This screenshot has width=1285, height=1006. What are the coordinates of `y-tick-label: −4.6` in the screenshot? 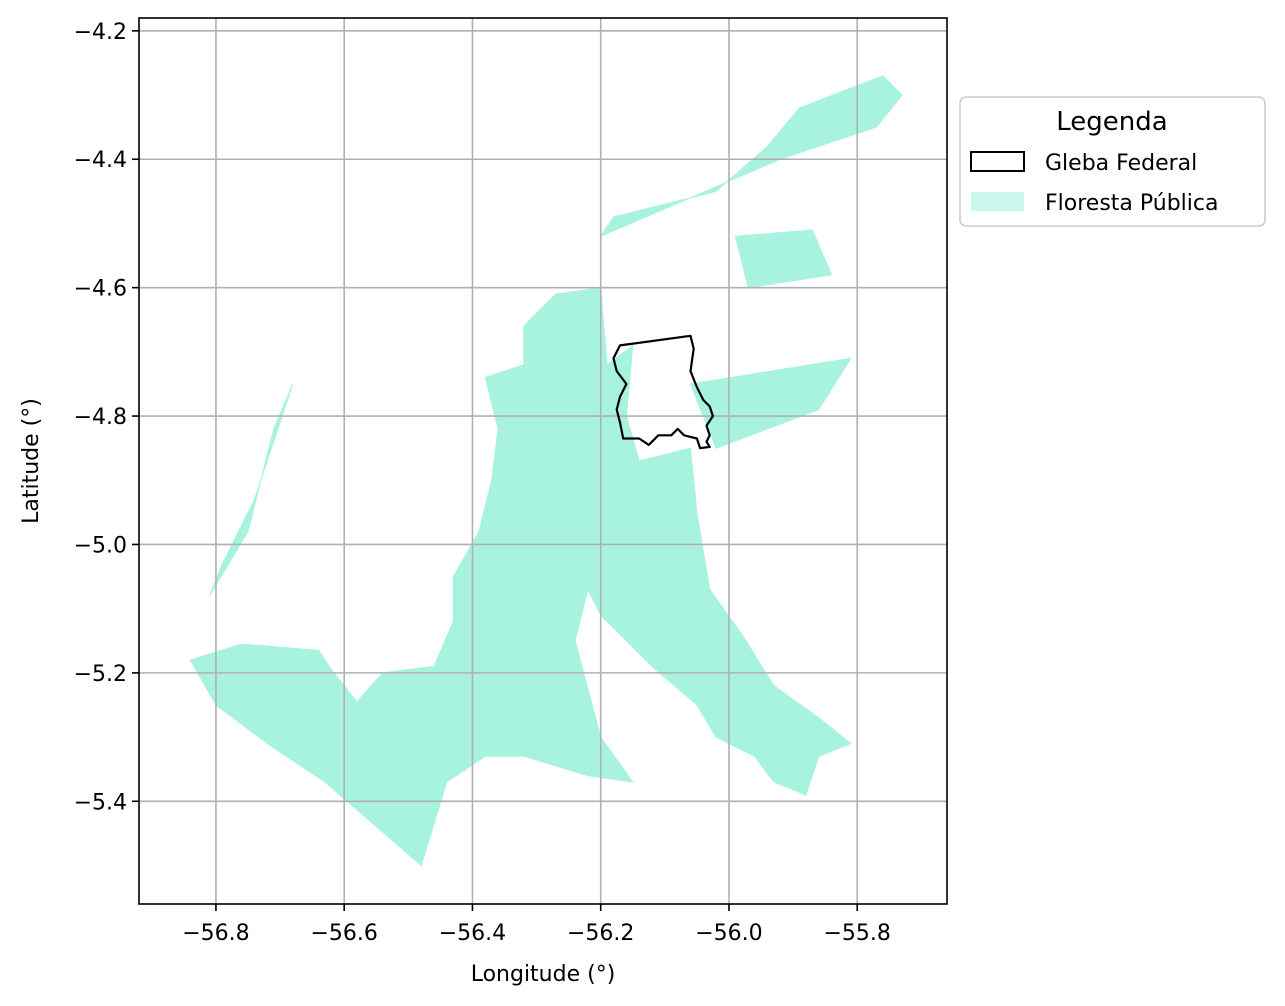 It's located at (100, 289).